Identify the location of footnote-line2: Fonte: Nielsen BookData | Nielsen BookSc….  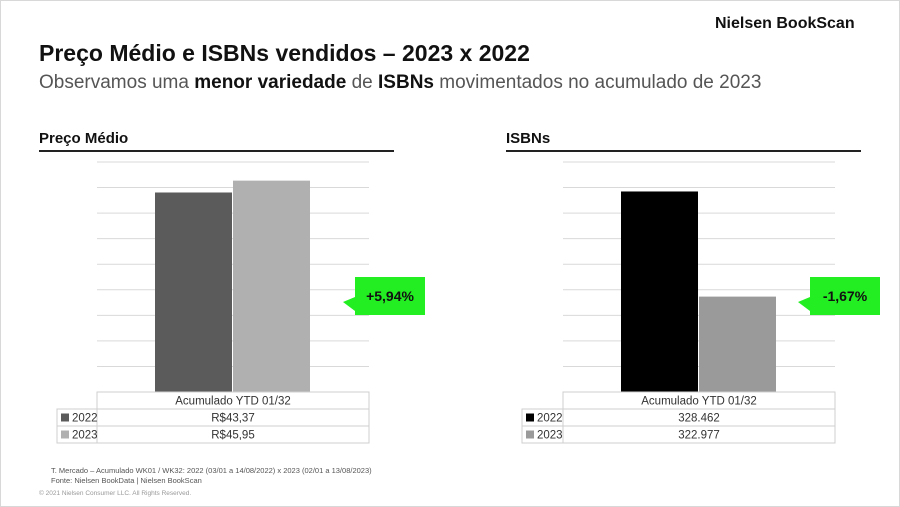
(126, 480).